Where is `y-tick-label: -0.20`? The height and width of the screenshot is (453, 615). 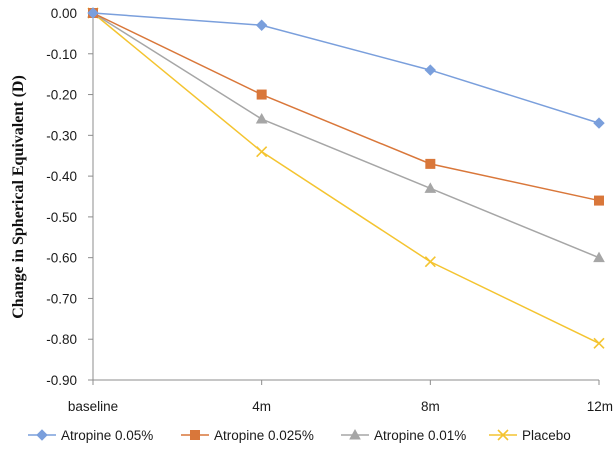 y-tick-label: -0.20 is located at coordinates (61, 95).